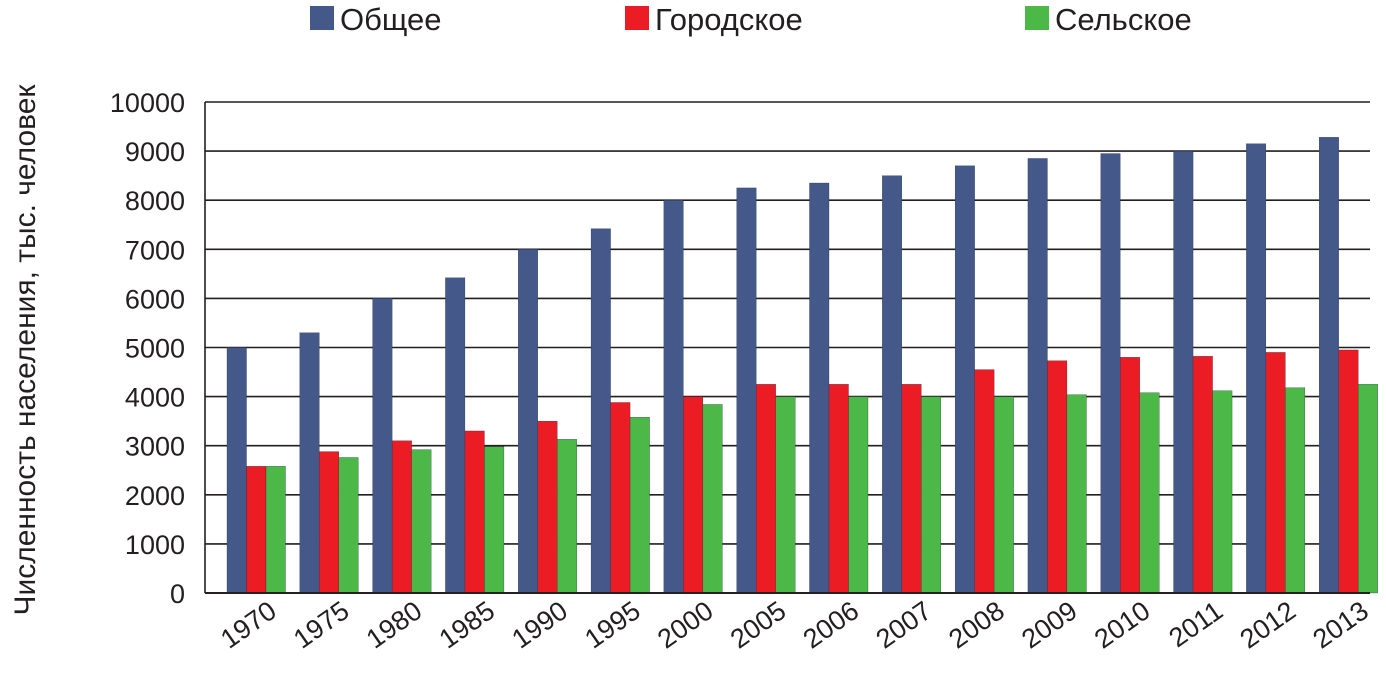 The image size is (1386, 673). What do you see at coordinates (1329, 365) in the screenshot?
I see `bar-Общее-2013` at bounding box center [1329, 365].